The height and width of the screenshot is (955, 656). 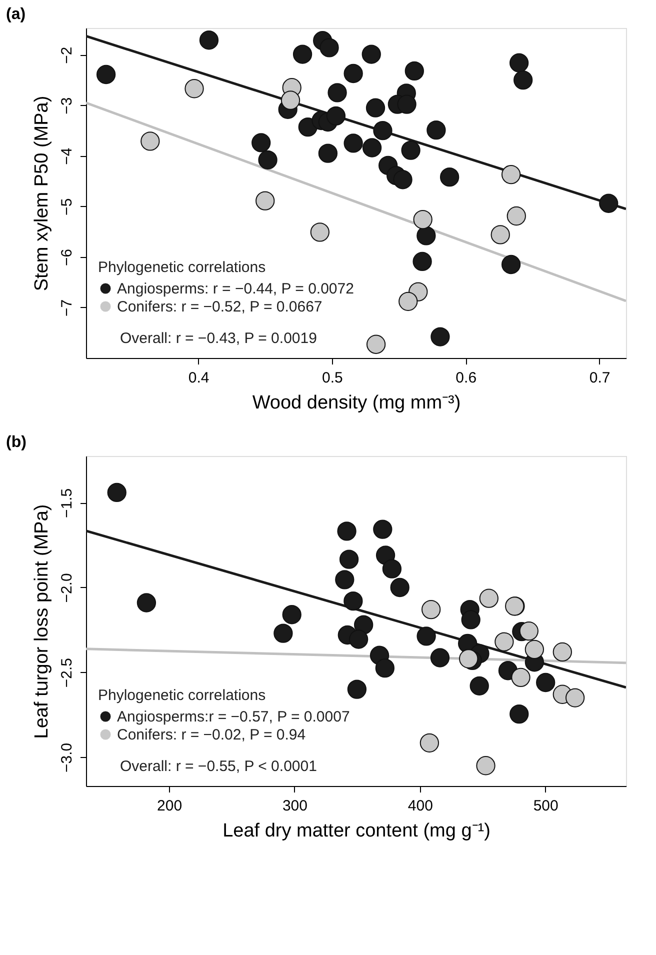 I want to click on legend-label: Conifers: r = −0.52, P = 0.0667, so click(x=219, y=307).